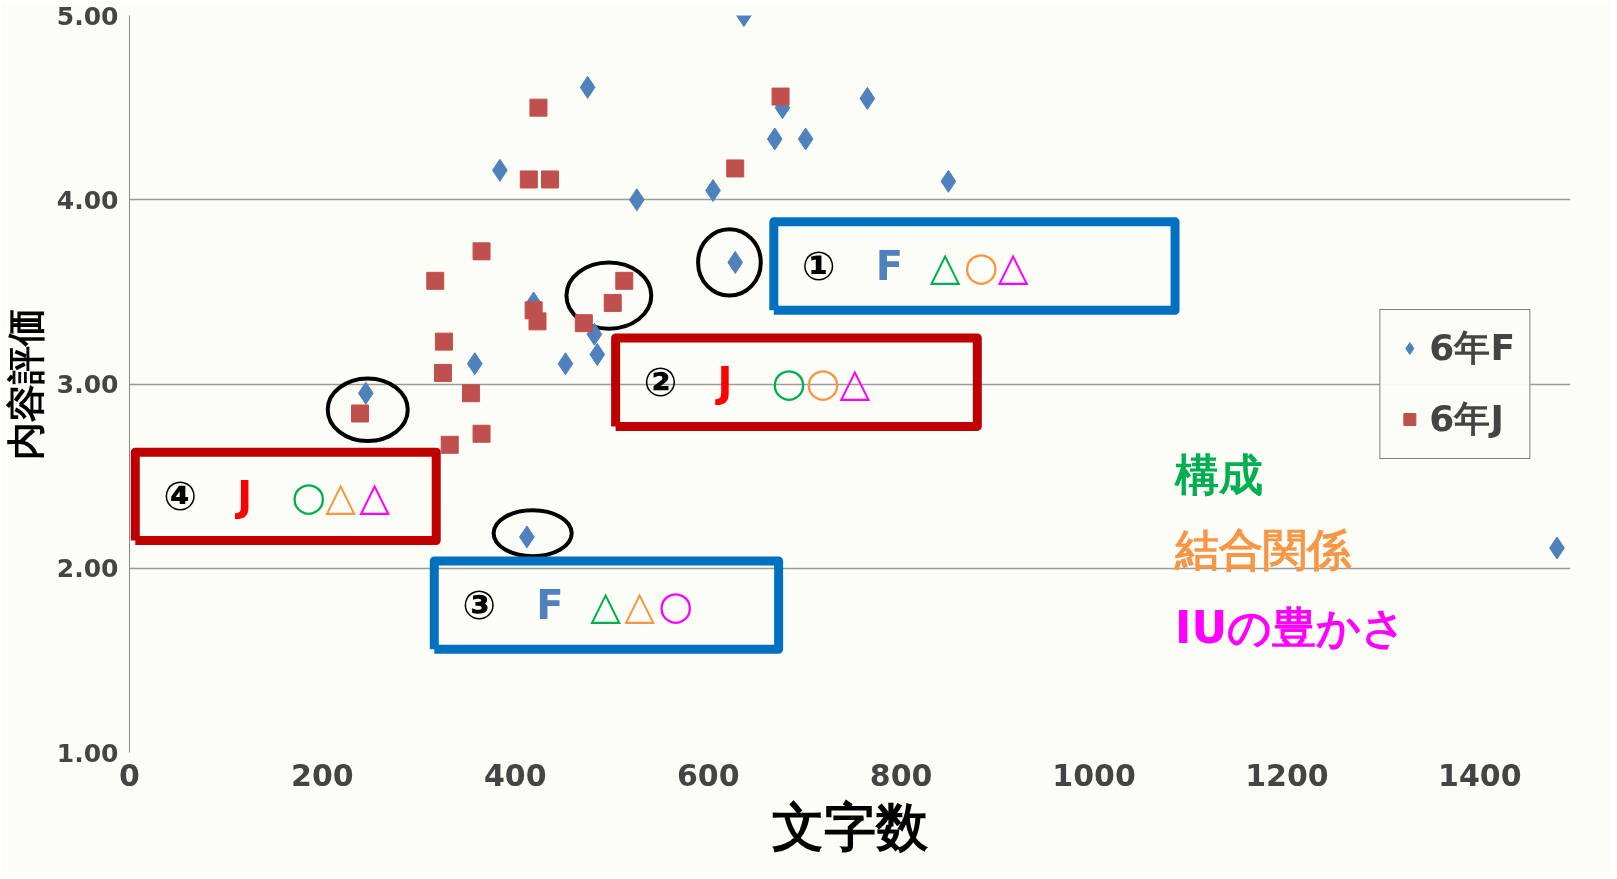 This screenshot has width=1617, height=879. I want to click on annotation: IUの豊かさ, so click(1291, 627).